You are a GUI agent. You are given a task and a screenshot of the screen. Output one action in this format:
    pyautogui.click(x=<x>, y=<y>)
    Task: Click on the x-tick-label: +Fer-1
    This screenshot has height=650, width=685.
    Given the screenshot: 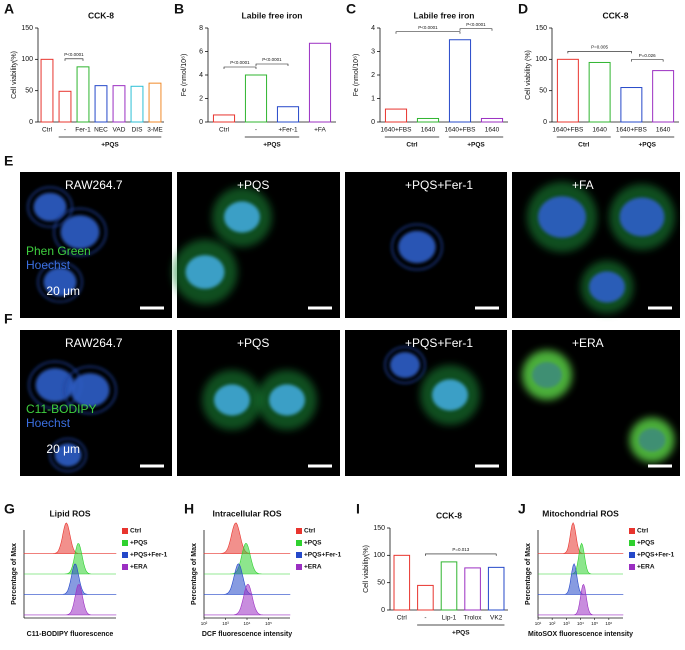 What is the action you would take?
    pyautogui.click(x=288, y=130)
    